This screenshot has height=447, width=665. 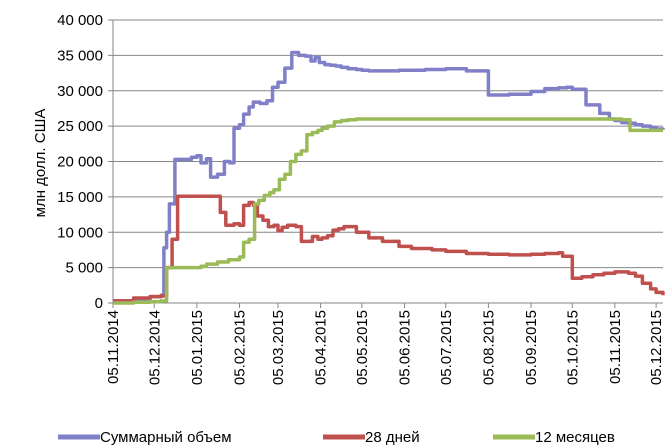 I want to click on y-tick-label: 25 000, so click(x=80, y=126).